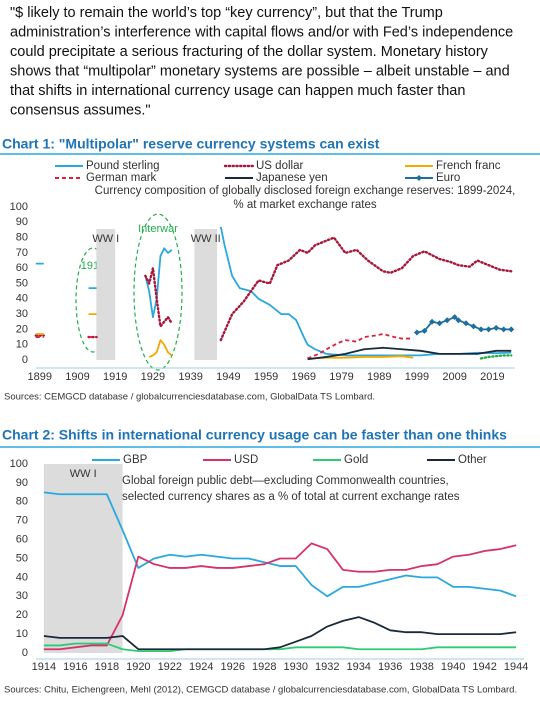 This screenshot has height=706, width=540. What do you see at coordinates (341, 377) in the screenshot?
I see `x-tick-label: 1979` at bounding box center [341, 377].